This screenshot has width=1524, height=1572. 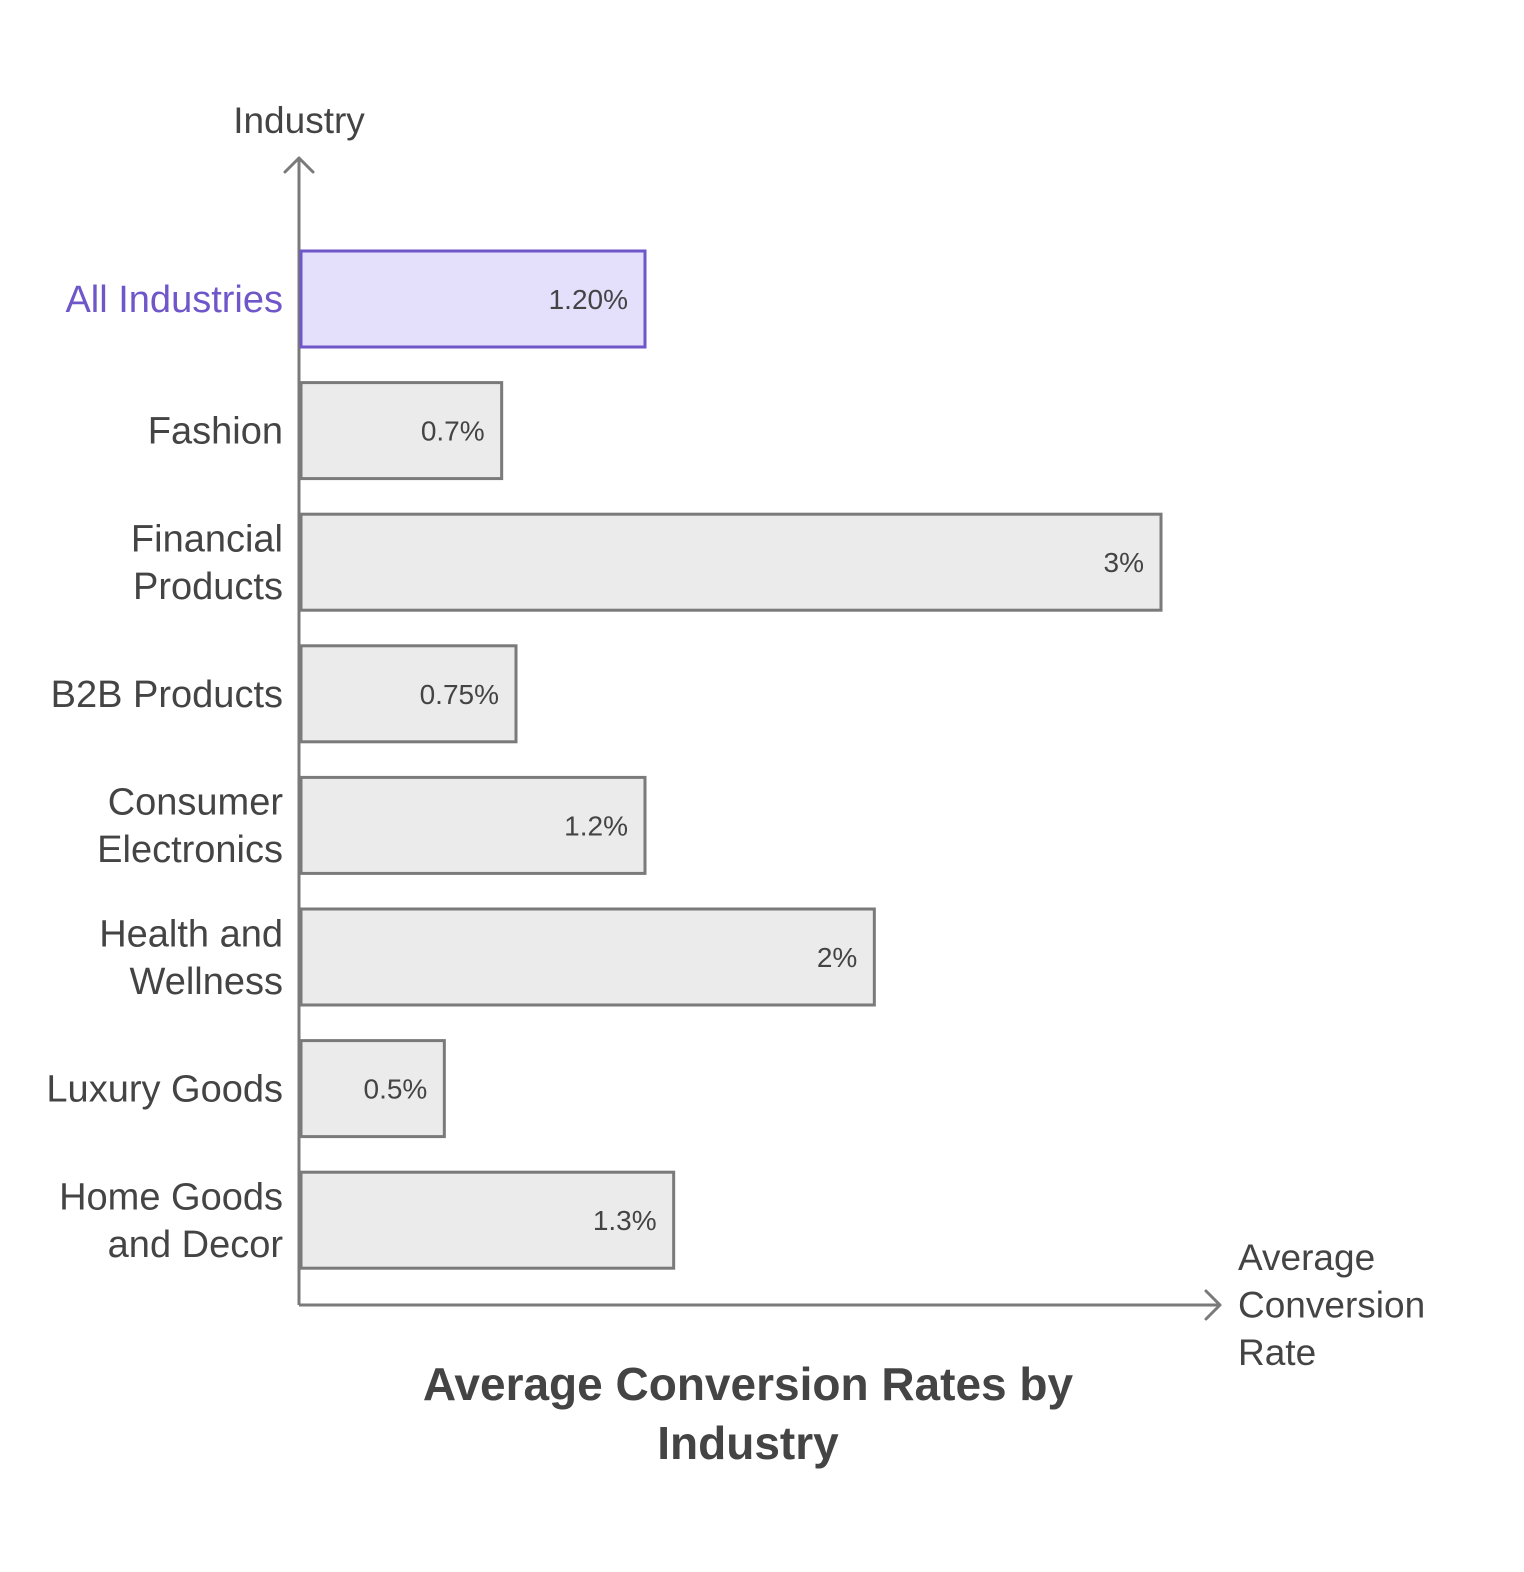 I want to click on category-label-fashion: Fashion, so click(x=215, y=432).